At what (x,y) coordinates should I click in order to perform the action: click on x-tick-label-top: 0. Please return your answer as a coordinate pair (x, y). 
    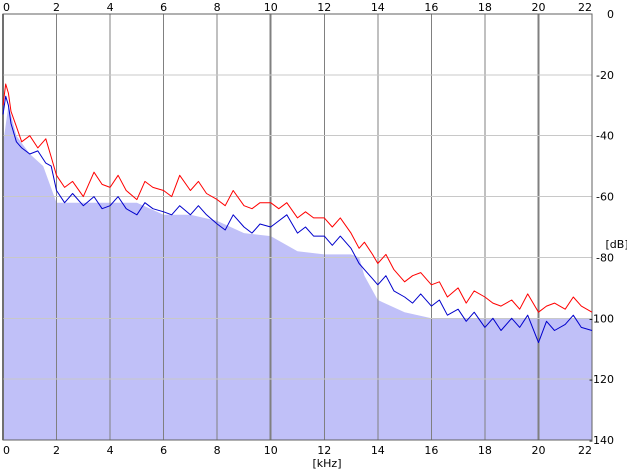
    Looking at the image, I should click on (6, 7).